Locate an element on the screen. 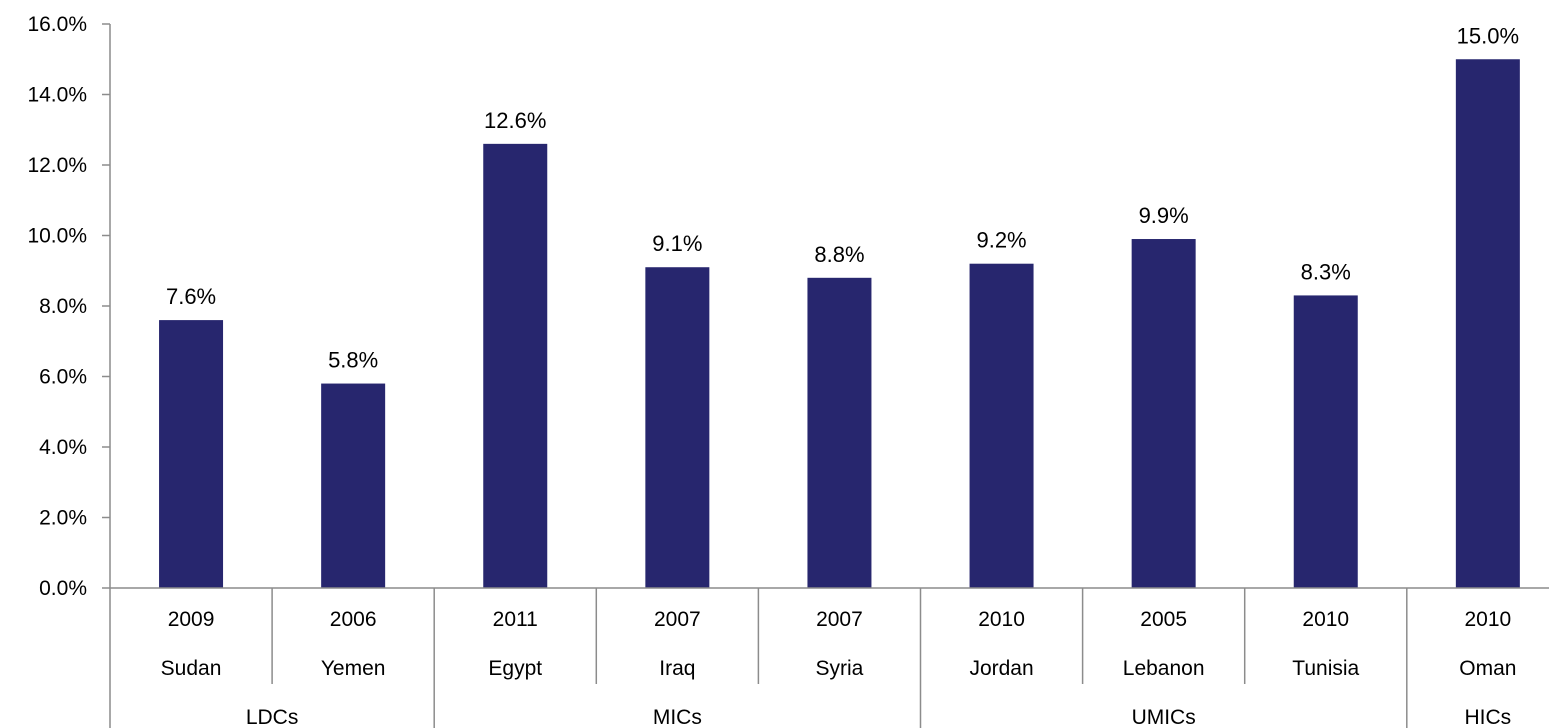 The image size is (1549, 728). data-label: 5.8% is located at coordinates (353, 360).